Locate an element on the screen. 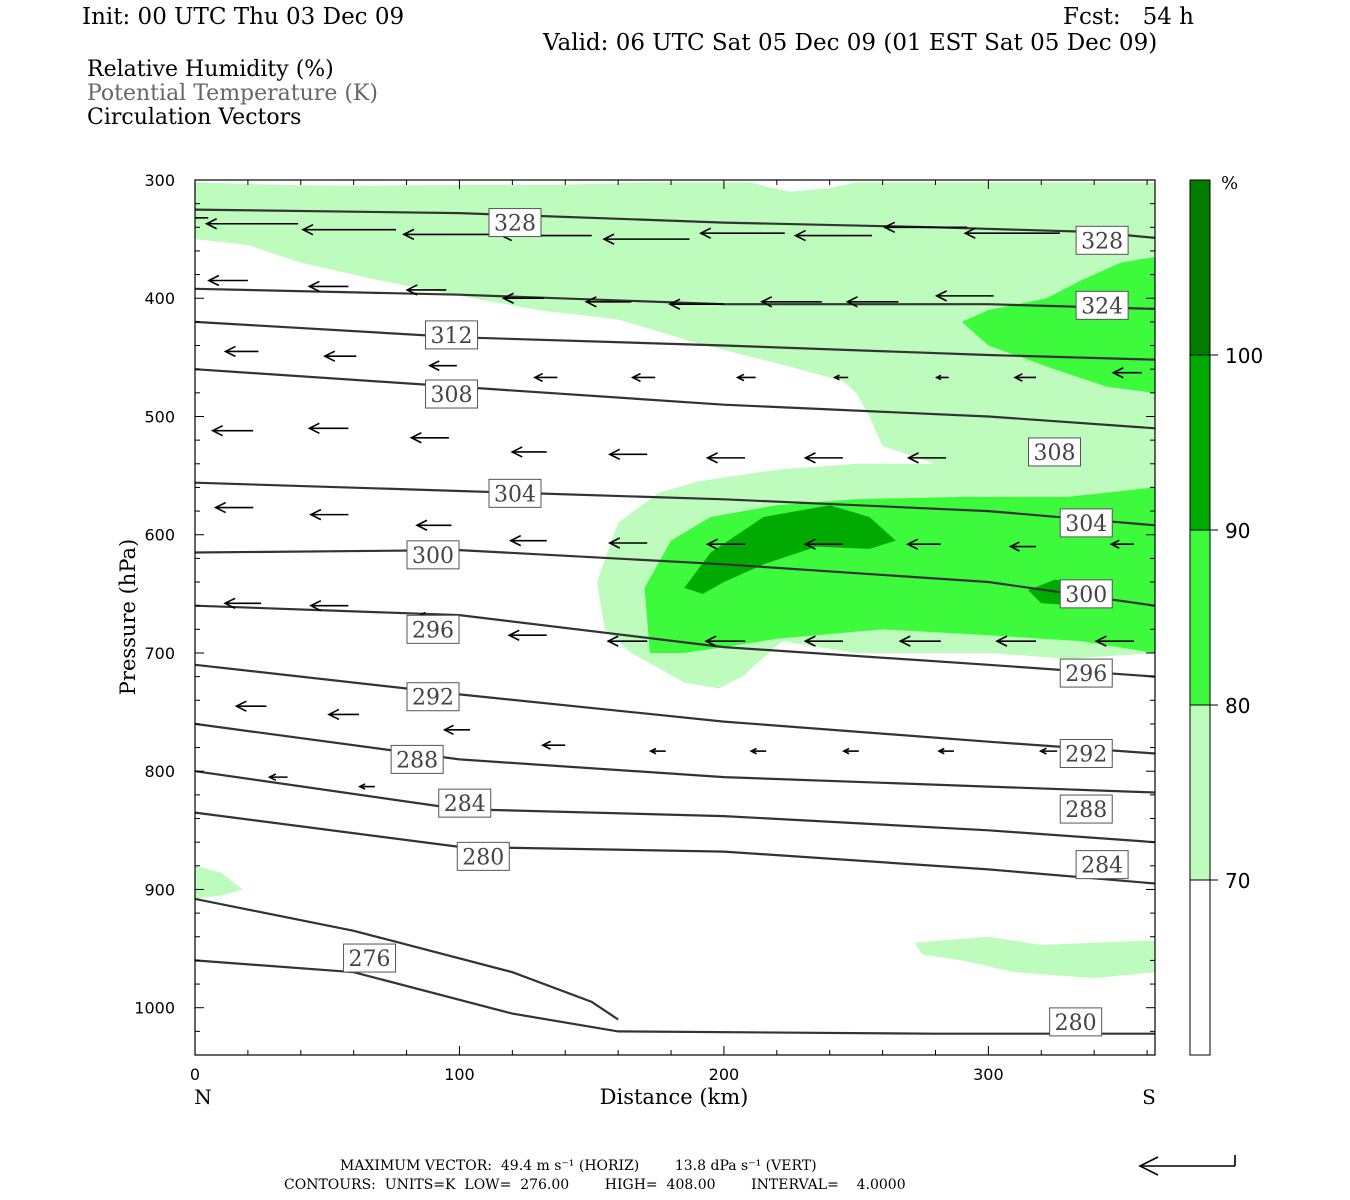 Image resolution: width=1350 pixels, height=1200 pixels. x-axis-north-label: N is located at coordinates (203, 1097).